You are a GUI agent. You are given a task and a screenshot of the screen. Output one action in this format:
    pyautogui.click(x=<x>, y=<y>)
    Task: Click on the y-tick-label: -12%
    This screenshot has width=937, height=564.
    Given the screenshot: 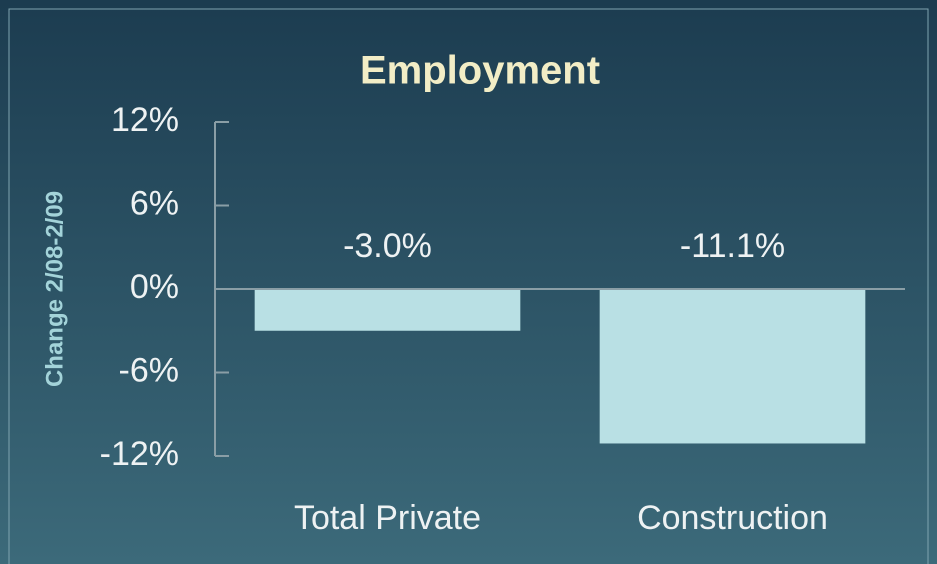 What is the action you would take?
    pyautogui.click(x=139, y=454)
    